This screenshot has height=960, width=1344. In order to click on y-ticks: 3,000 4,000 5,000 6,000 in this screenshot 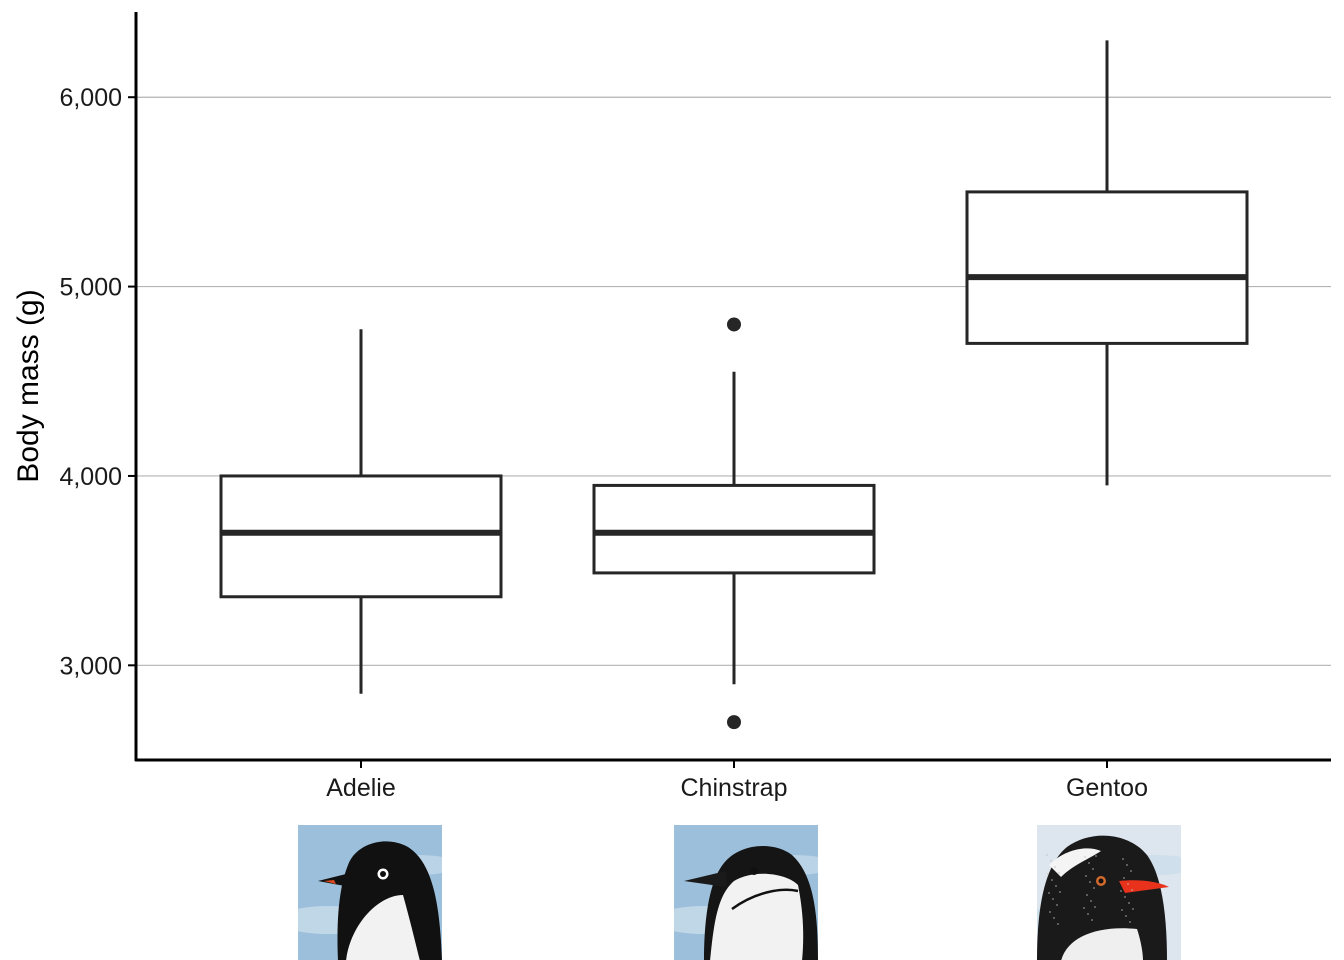, I will do `click(97, 382)`.